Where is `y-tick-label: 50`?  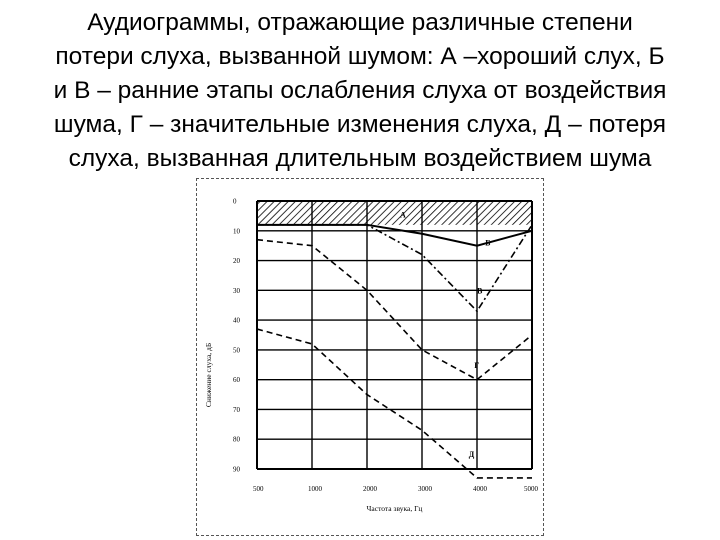 y-tick-label: 50 is located at coordinates (237, 350).